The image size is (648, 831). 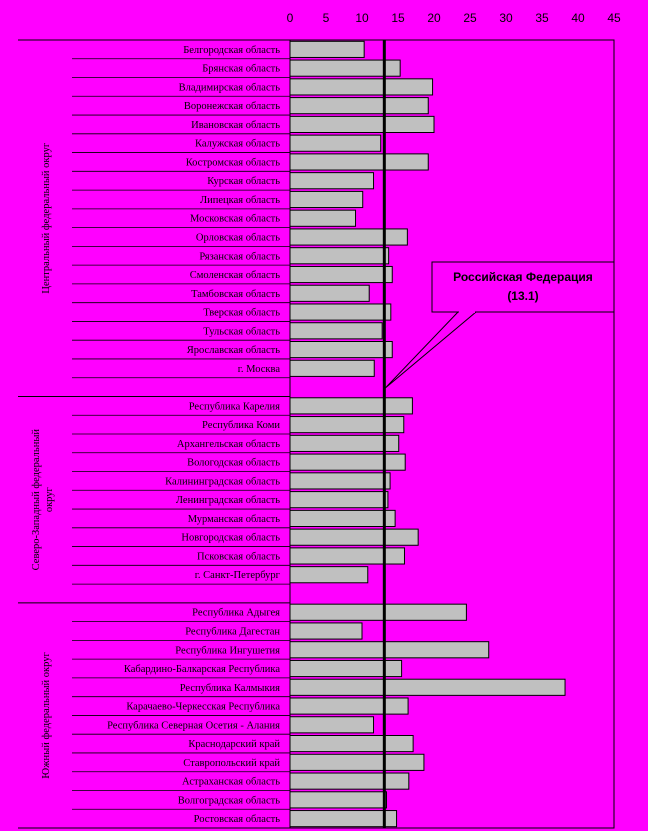 What do you see at coordinates (230, 538) in the screenshot?
I see `category-label: Новгородская область` at bounding box center [230, 538].